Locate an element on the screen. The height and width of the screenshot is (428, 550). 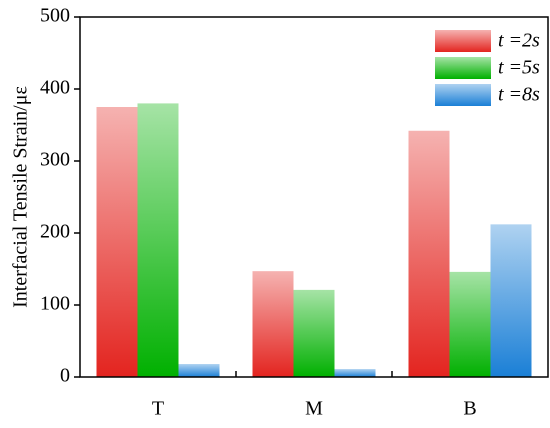
legend-label: t =2s is located at coordinates (519, 41).